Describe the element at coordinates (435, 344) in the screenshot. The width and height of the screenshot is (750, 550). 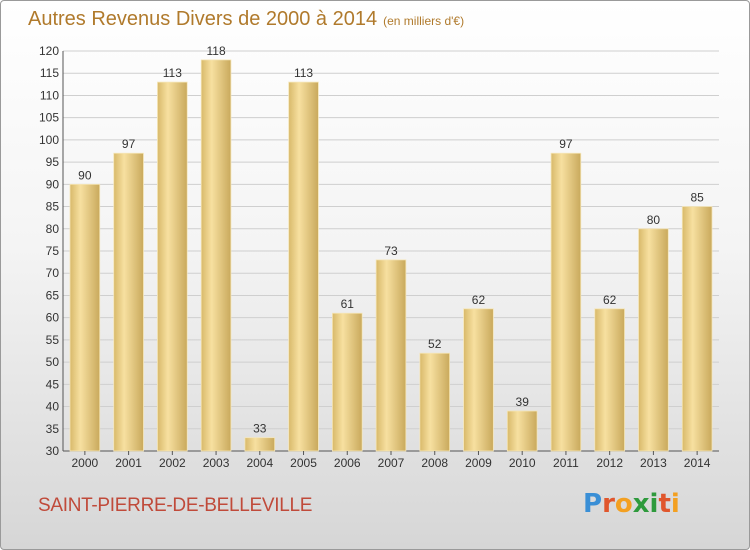
I see `data-label: 52` at that location.